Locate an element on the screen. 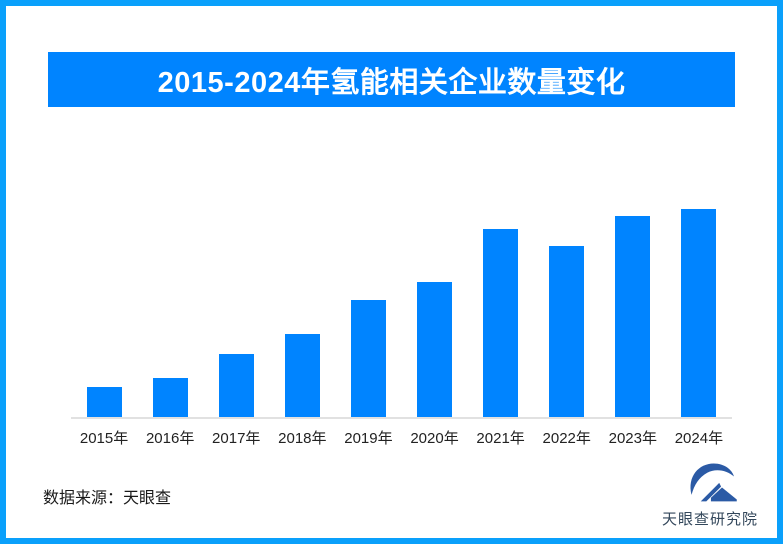 The width and height of the screenshot is (783, 544). x-axis-tick-label: 2015年 is located at coordinates (104, 438).